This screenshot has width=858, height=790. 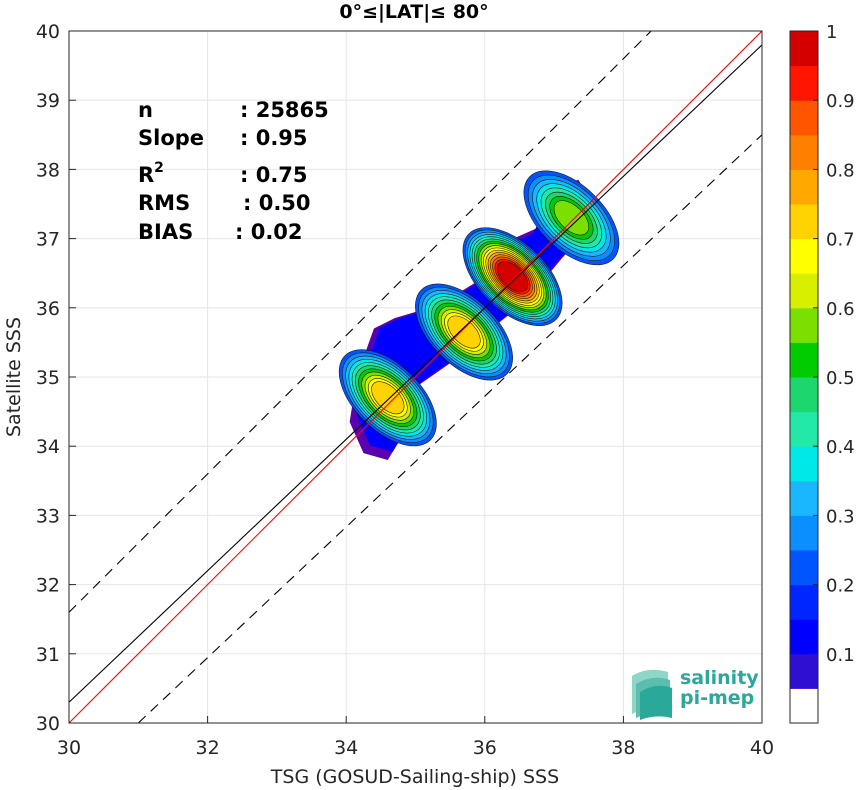 What do you see at coordinates (623, 748) in the screenshot?
I see `x-tick-label: 38` at bounding box center [623, 748].